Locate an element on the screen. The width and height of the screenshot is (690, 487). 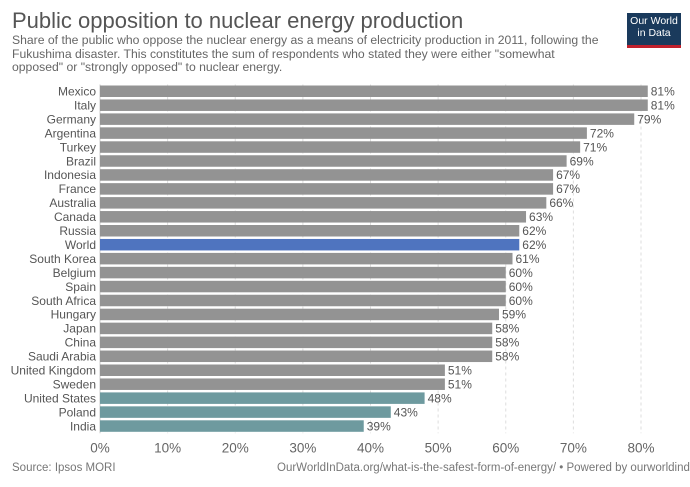
value-label: 72% is located at coordinates (602, 133).